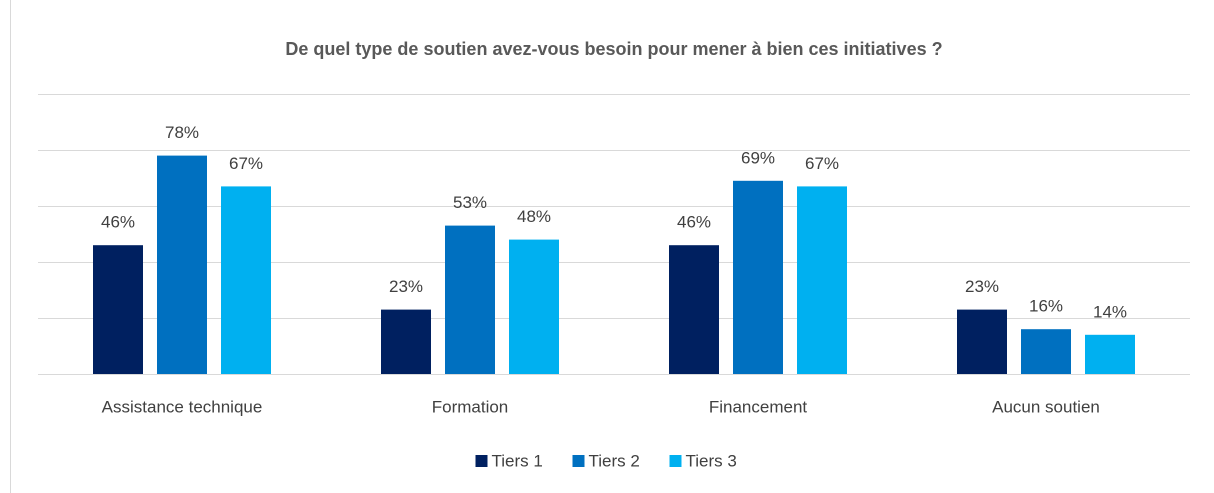  What do you see at coordinates (711, 460) in the screenshot?
I see `legend-label: Tiers 3` at bounding box center [711, 460].